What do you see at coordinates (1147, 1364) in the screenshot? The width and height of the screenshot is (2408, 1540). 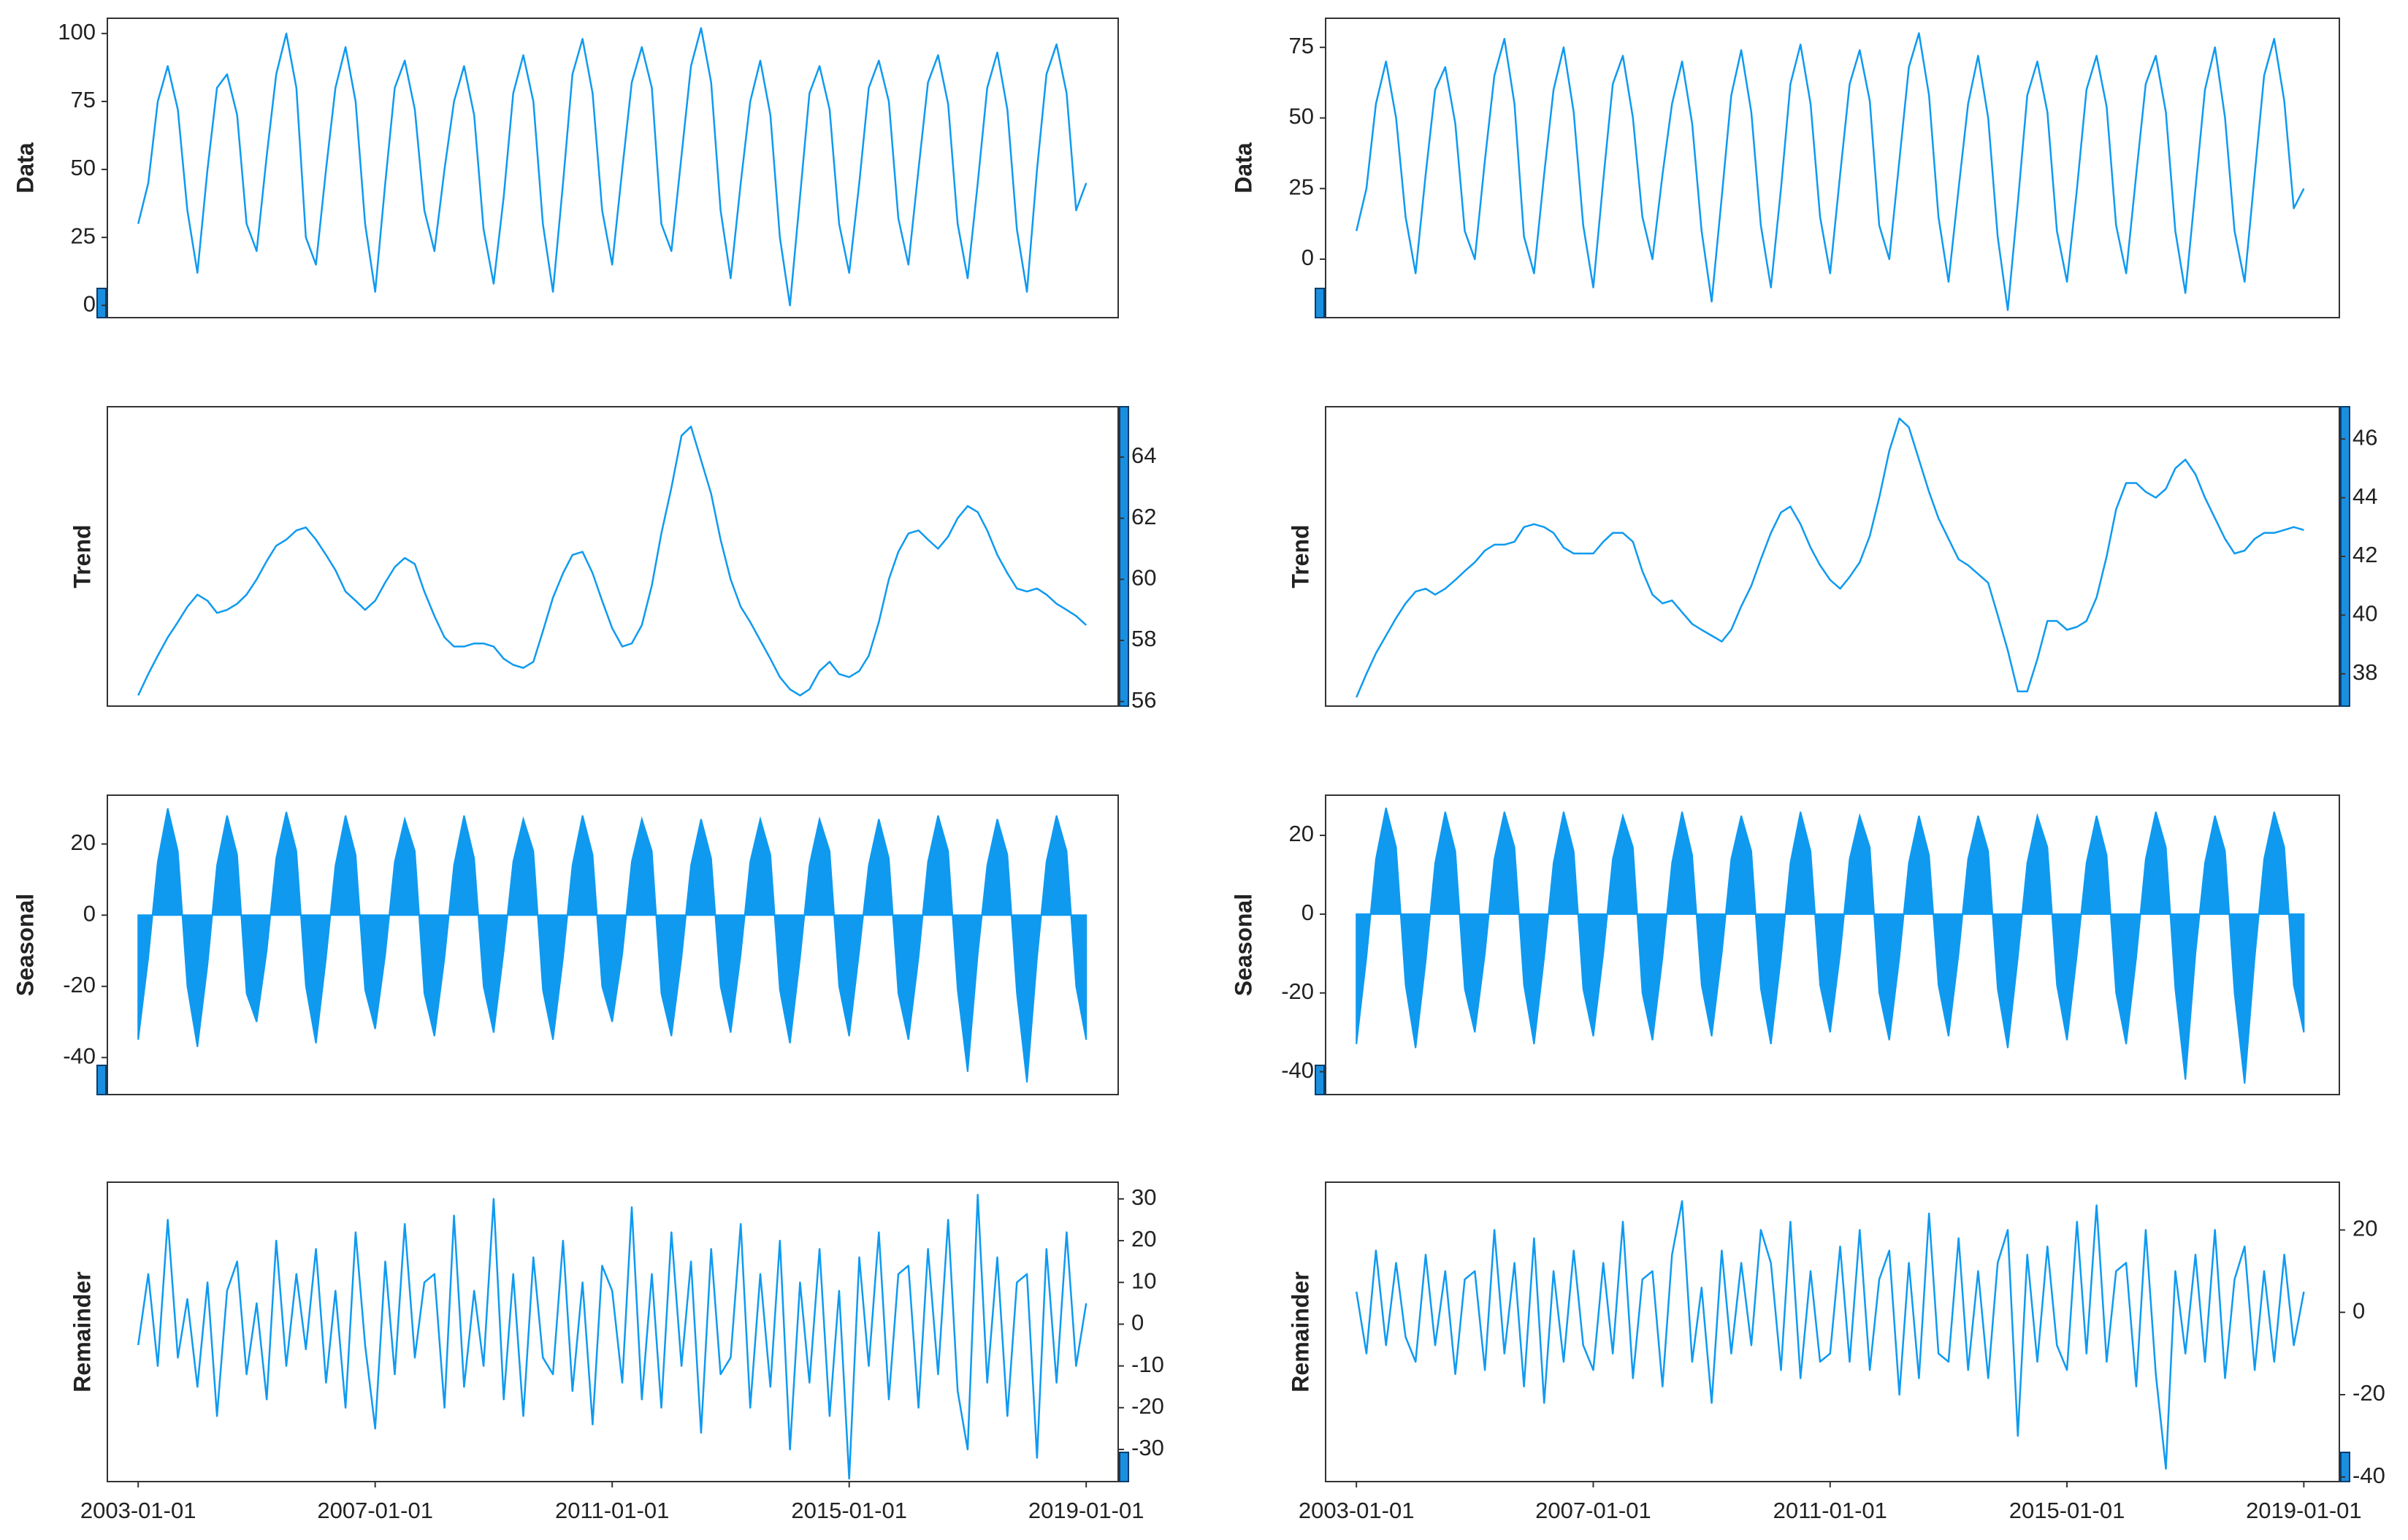 I see `y-tick-label: -10` at bounding box center [1147, 1364].